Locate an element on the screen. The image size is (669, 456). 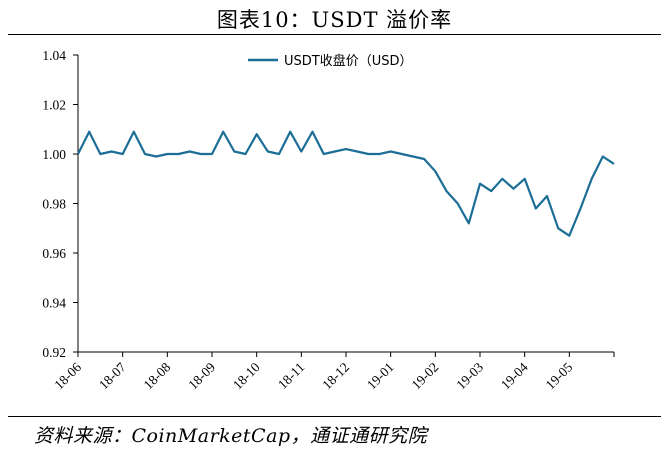
x-tick-label: 18-10 is located at coordinates (246, 375).